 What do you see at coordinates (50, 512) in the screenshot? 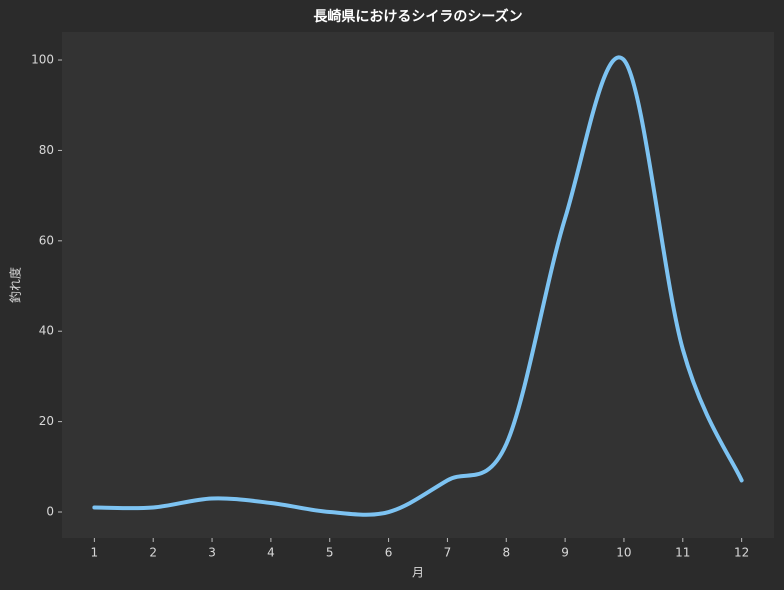
I see `y-tick-label: 0` at bounding box center [50, 512].